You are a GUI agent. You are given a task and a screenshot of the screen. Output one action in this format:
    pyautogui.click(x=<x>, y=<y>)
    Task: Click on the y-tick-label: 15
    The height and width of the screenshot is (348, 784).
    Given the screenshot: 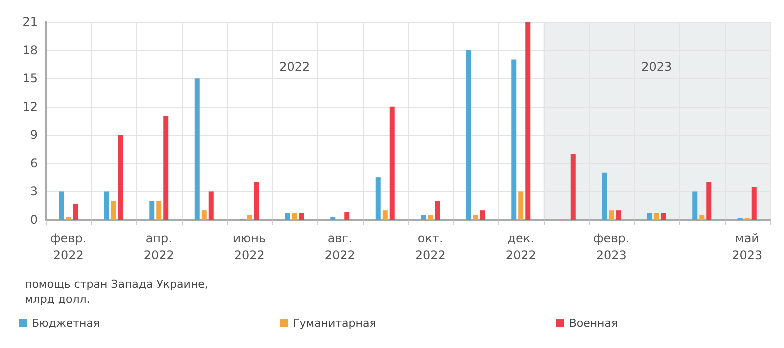 What is the action you would take?
    pyautogui.click(x=30, y=79)
    